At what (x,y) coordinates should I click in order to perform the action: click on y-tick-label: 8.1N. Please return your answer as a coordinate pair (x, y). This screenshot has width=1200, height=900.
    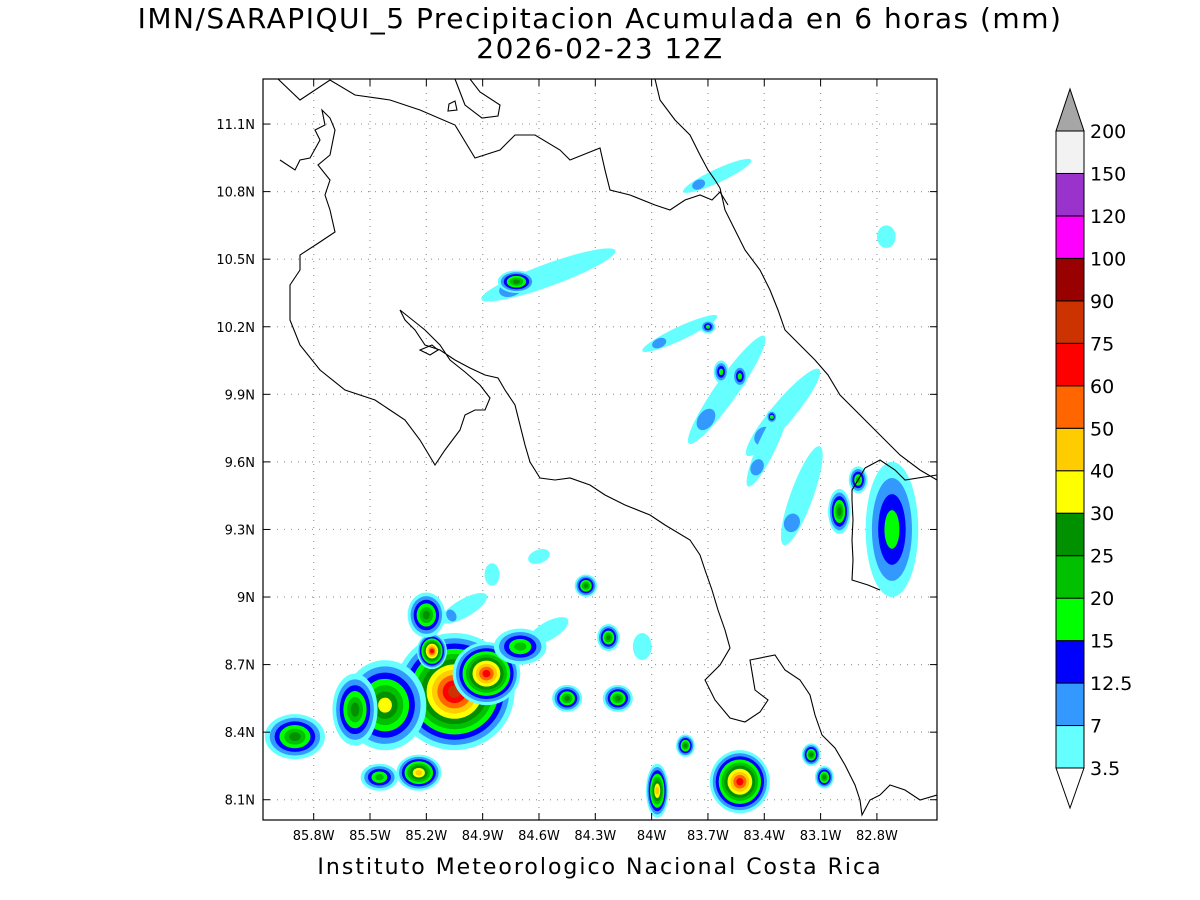
    Looking at the image, I should click on (240, 801).